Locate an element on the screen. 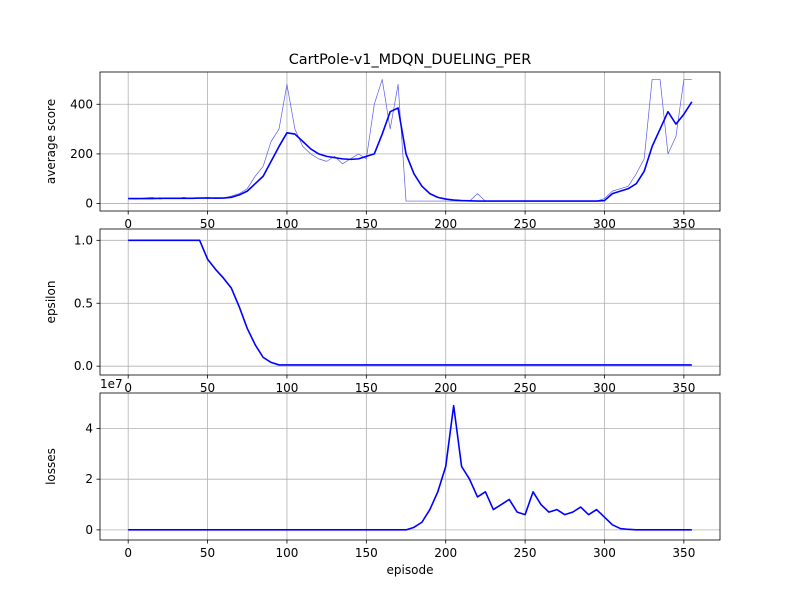 The width and height of the screenshot is (800, 600). y-offset-label: 1e7 is located at coordinates (111, 384).